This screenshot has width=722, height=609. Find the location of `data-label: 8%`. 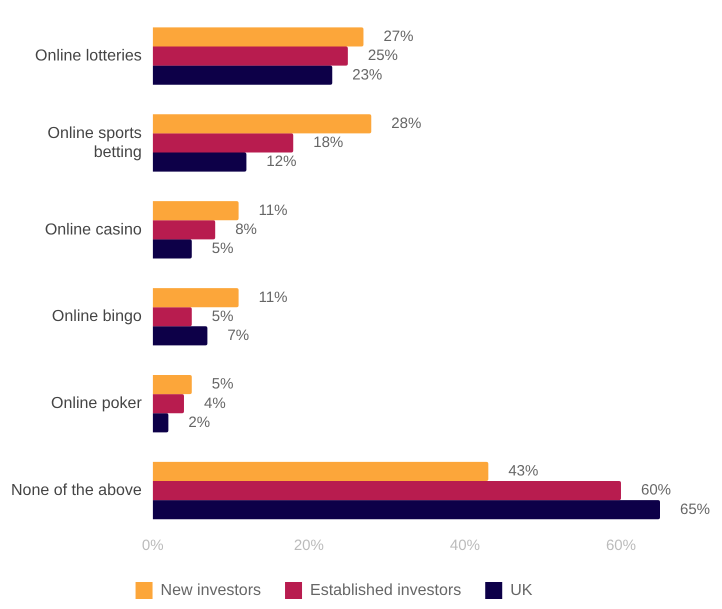

data-label: 8% is located at coordinates (246, 229).